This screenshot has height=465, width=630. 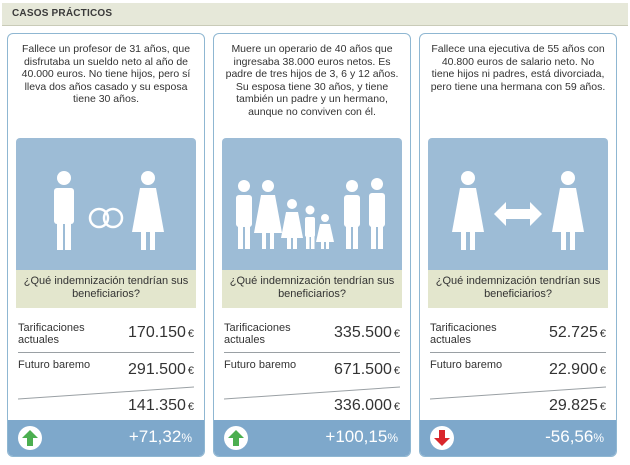 I want to click on percent-value: +100,15, so click(x=356, y=436).